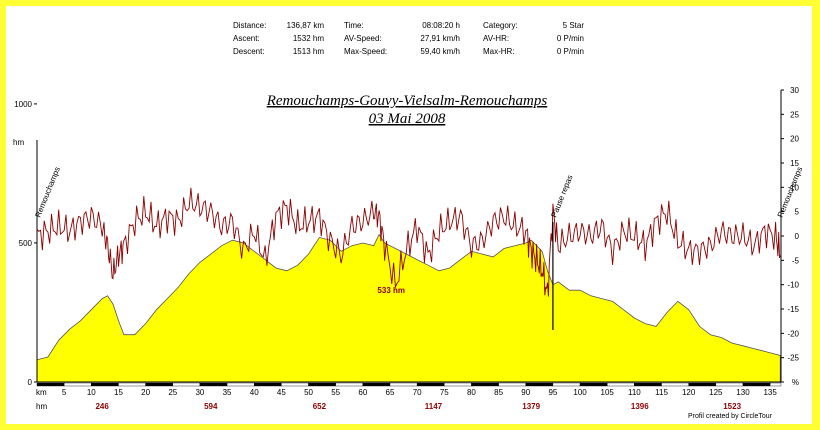 This screenshot has height=430, width=820. Describe the element at coordinates (308, 51) in the screenshot. I see `descent-value: 1513 hm` at that location.